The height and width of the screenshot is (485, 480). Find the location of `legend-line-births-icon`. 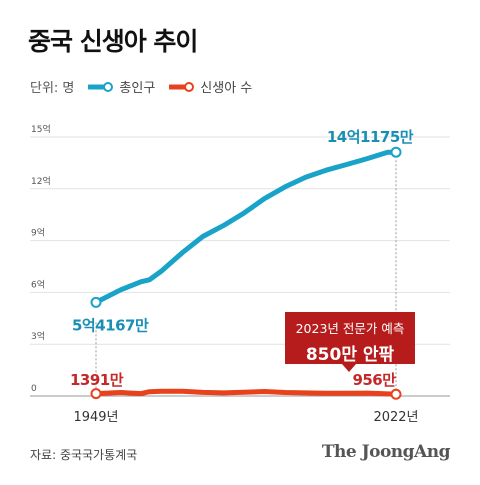

legend-line-births-icon is located at coordinates (182, 86).